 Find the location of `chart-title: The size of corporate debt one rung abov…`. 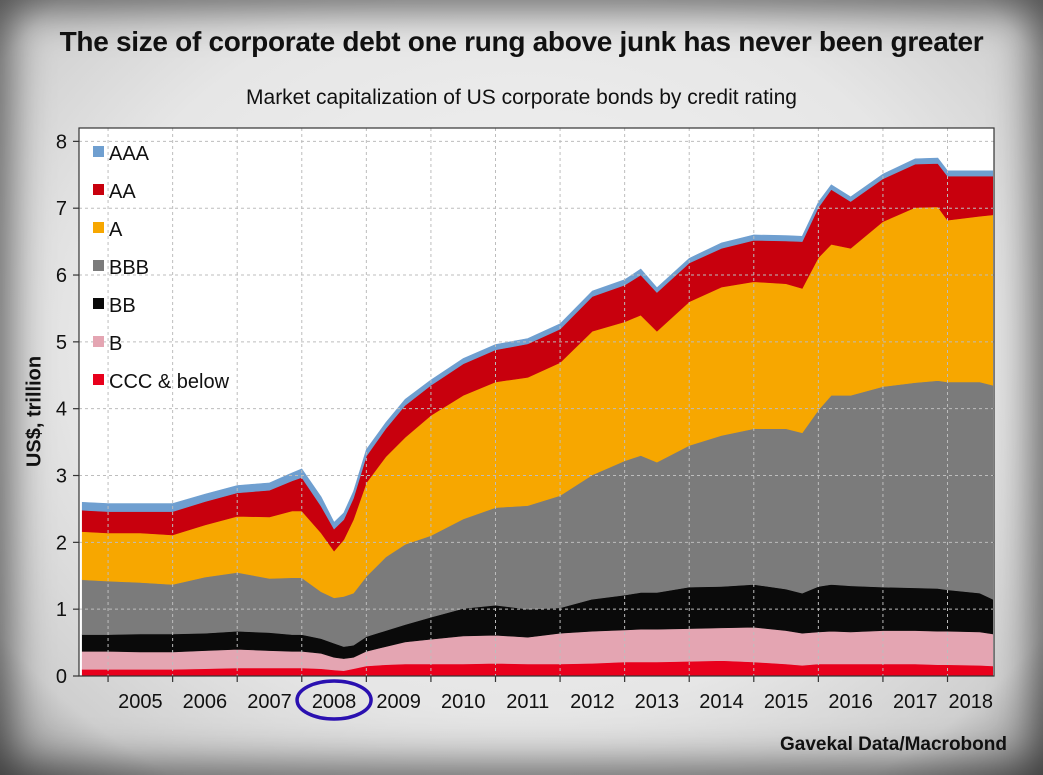

chart-title: The size of corporate debt one rung abov… is located at coordinates (521, 41).